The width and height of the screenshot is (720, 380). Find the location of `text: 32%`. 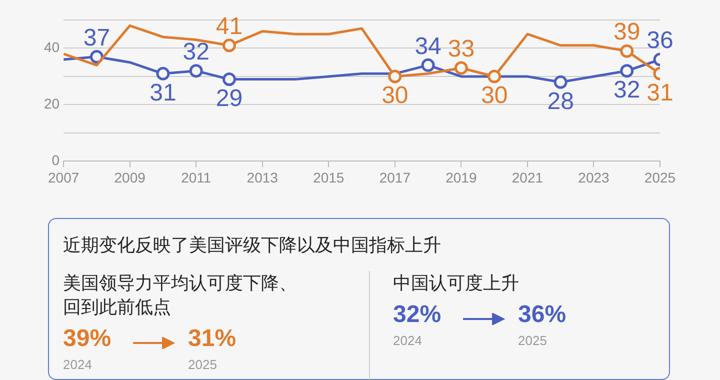

text: 32% is located at coordinates (417, 315).